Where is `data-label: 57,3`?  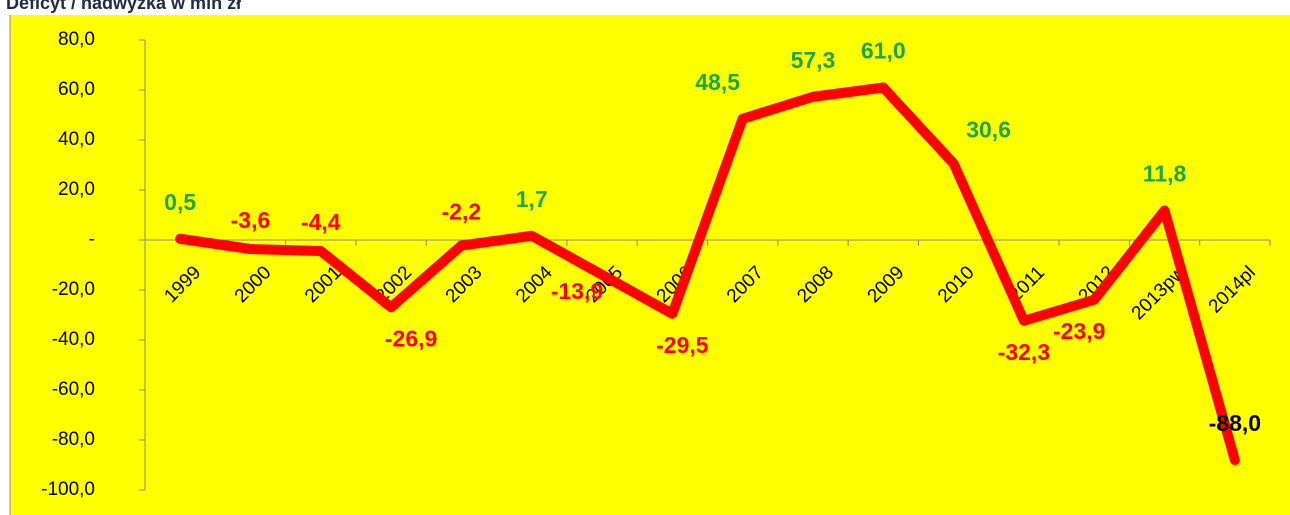
data-label: 57,3 is located at coordinates (813, 60).